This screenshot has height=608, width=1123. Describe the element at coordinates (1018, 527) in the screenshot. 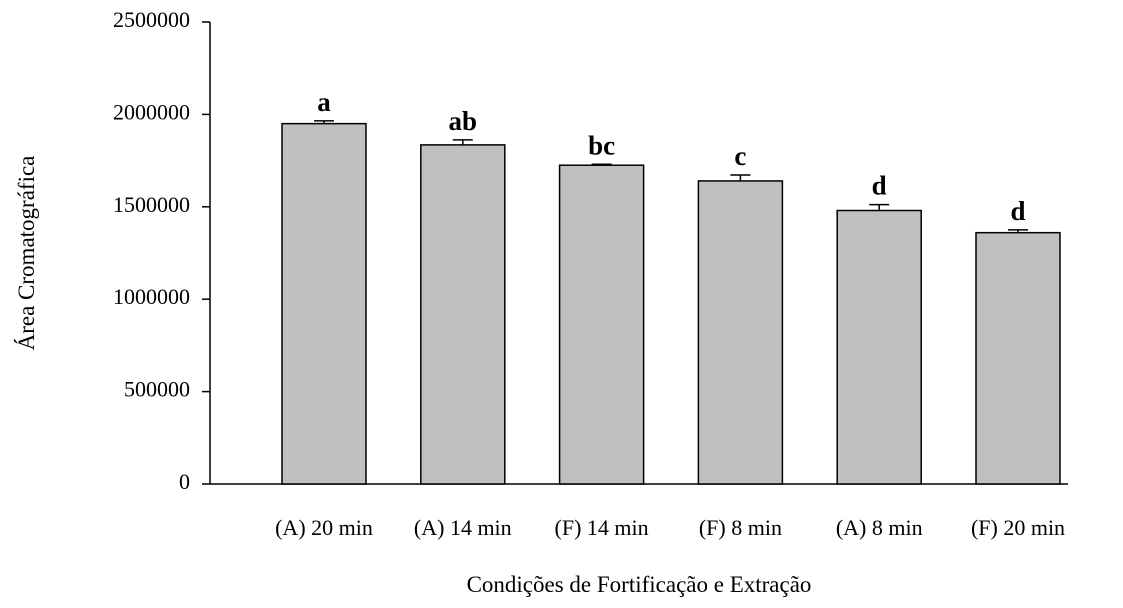

I see `x-tick-label: (F) 20 min` at that location.